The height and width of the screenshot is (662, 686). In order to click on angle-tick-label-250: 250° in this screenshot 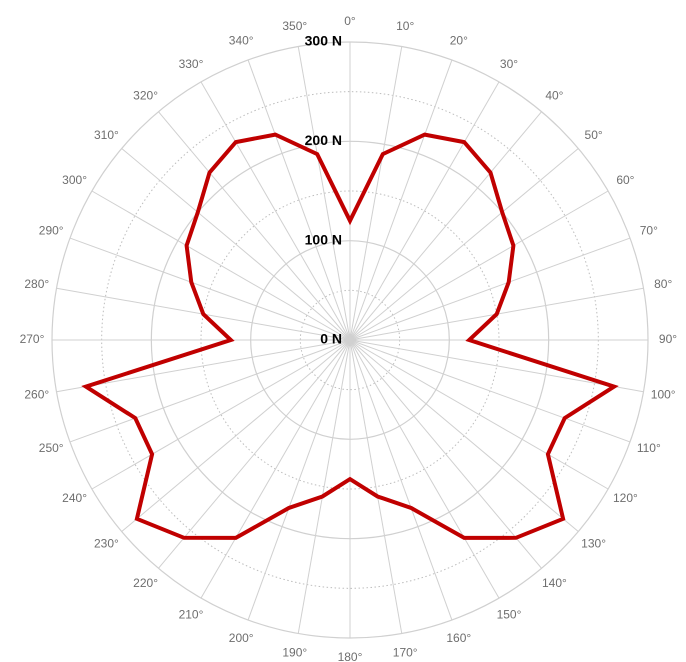, I will do `click(51, 448)`.